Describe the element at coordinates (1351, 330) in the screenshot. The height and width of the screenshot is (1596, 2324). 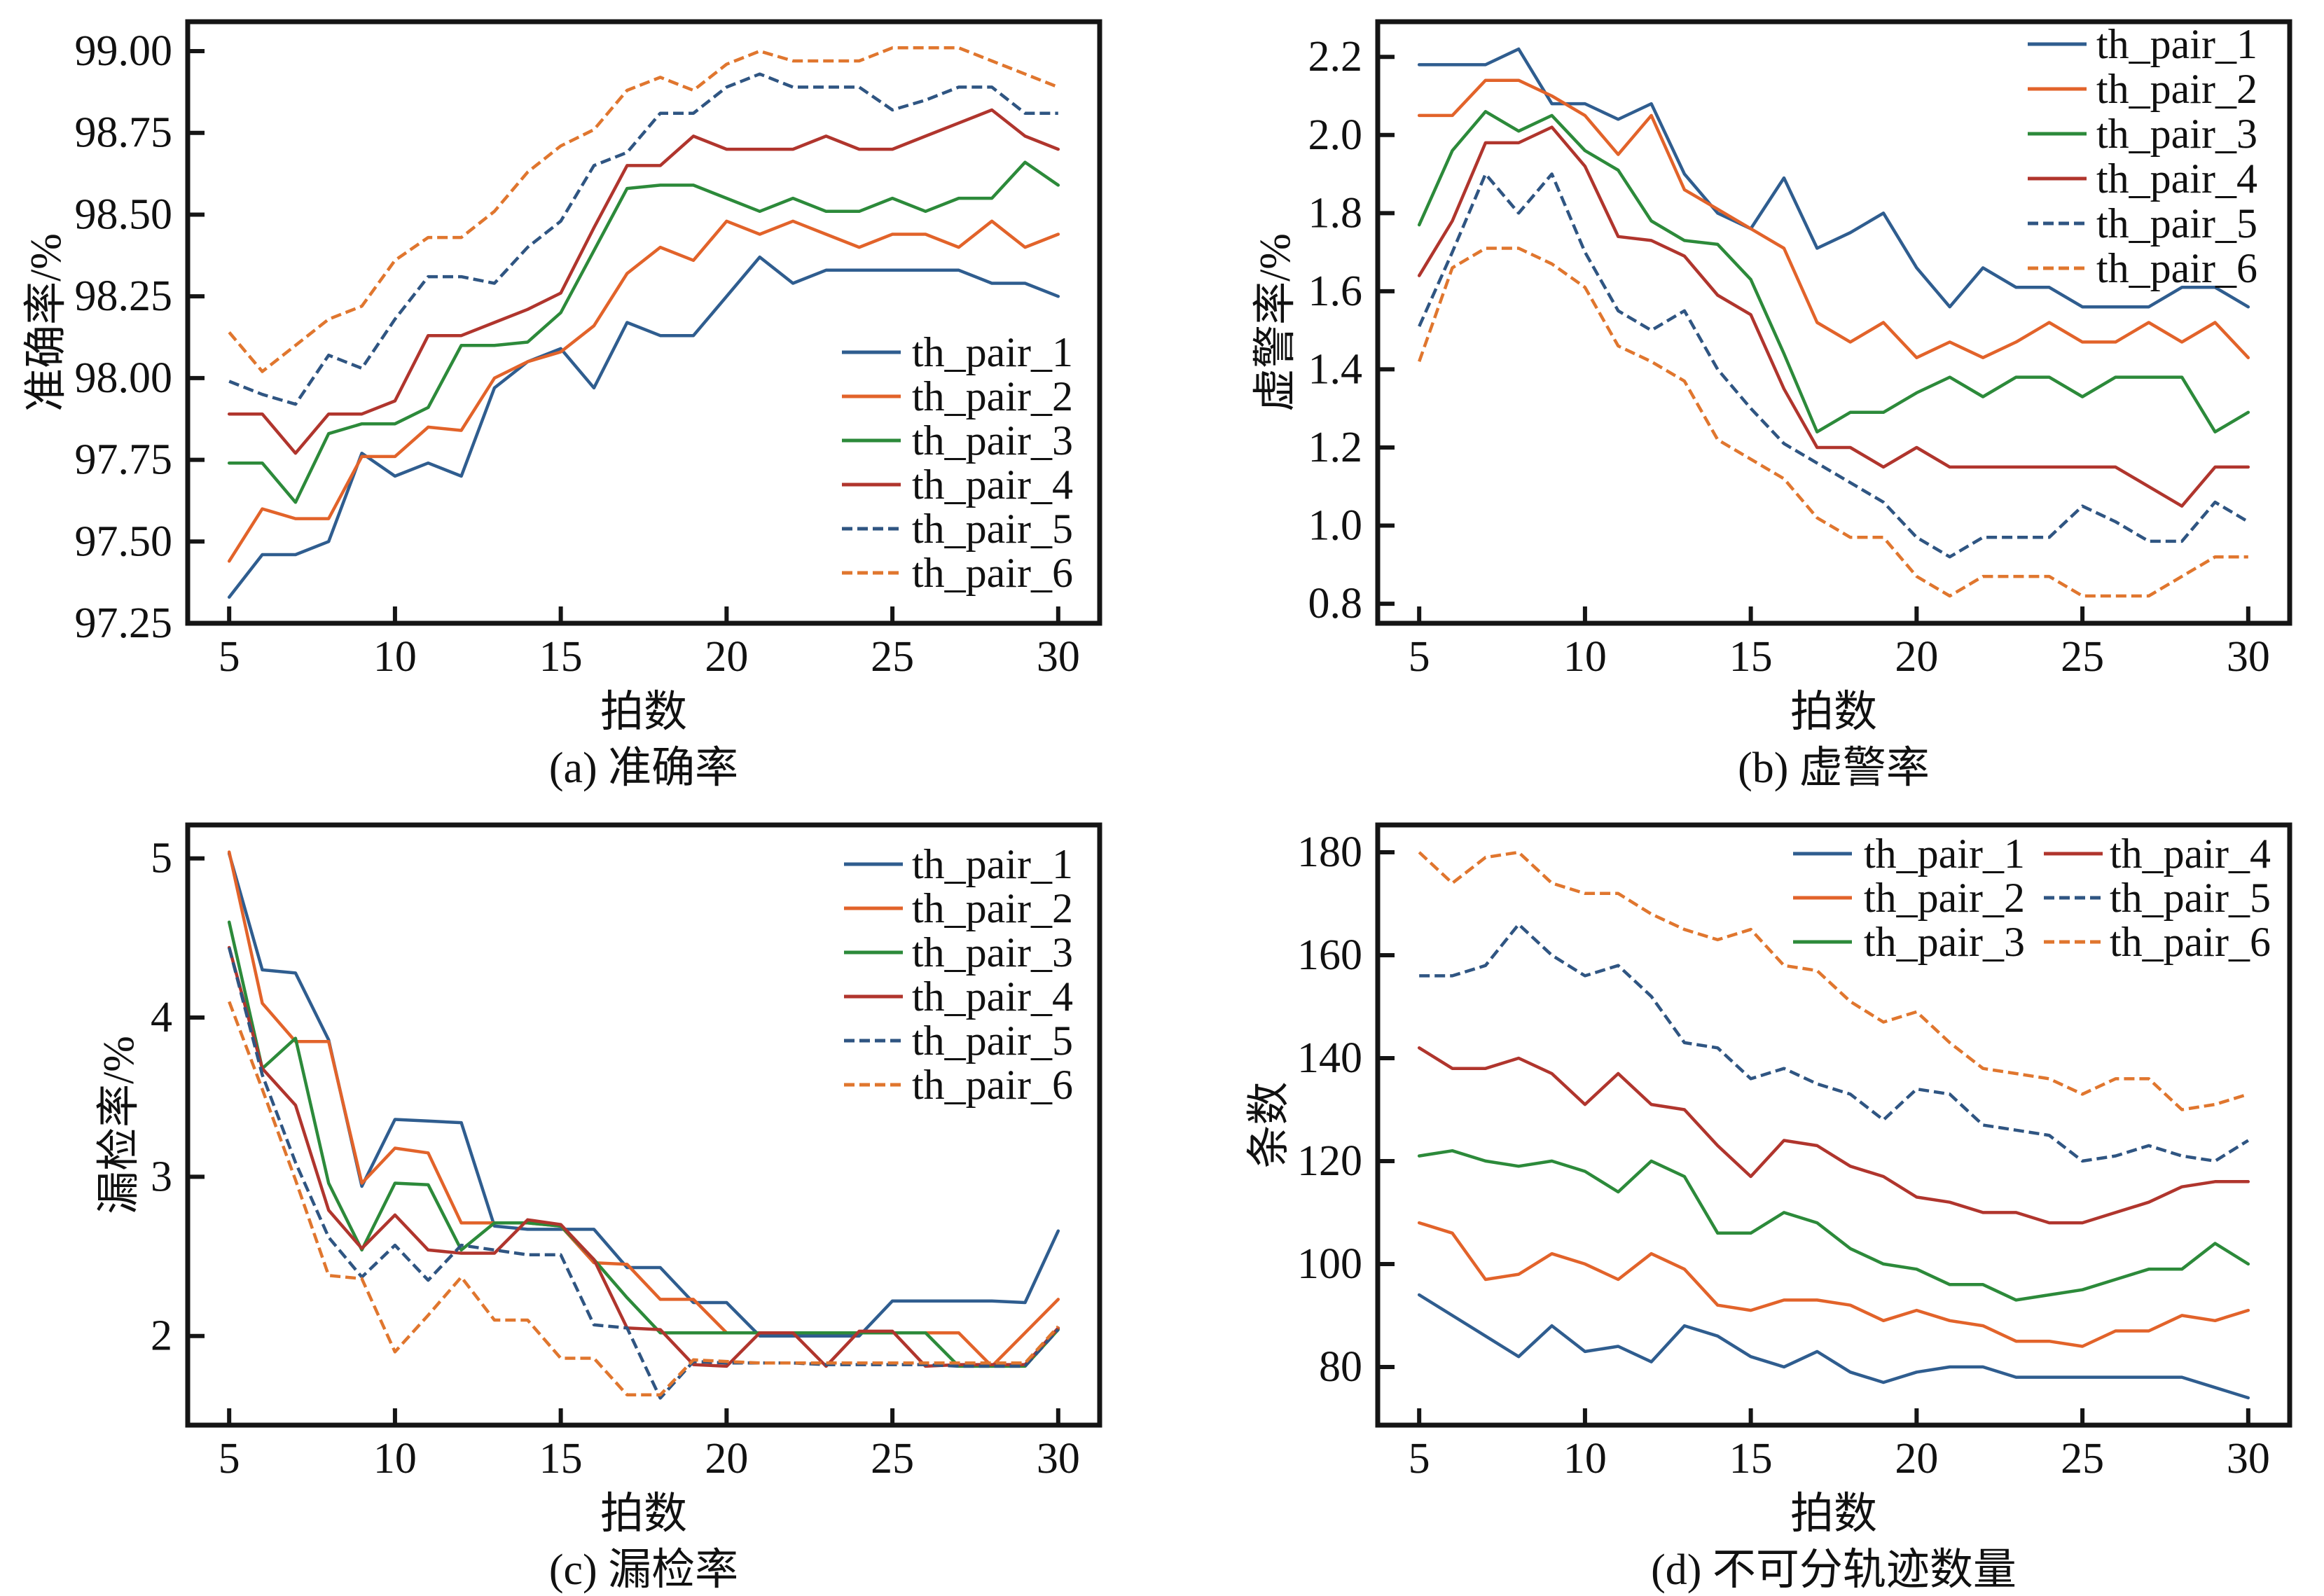
I see `y-axis: 0.8 1.0 1.2 1.4 1.6 1.8 2.0 2.2` at that location.